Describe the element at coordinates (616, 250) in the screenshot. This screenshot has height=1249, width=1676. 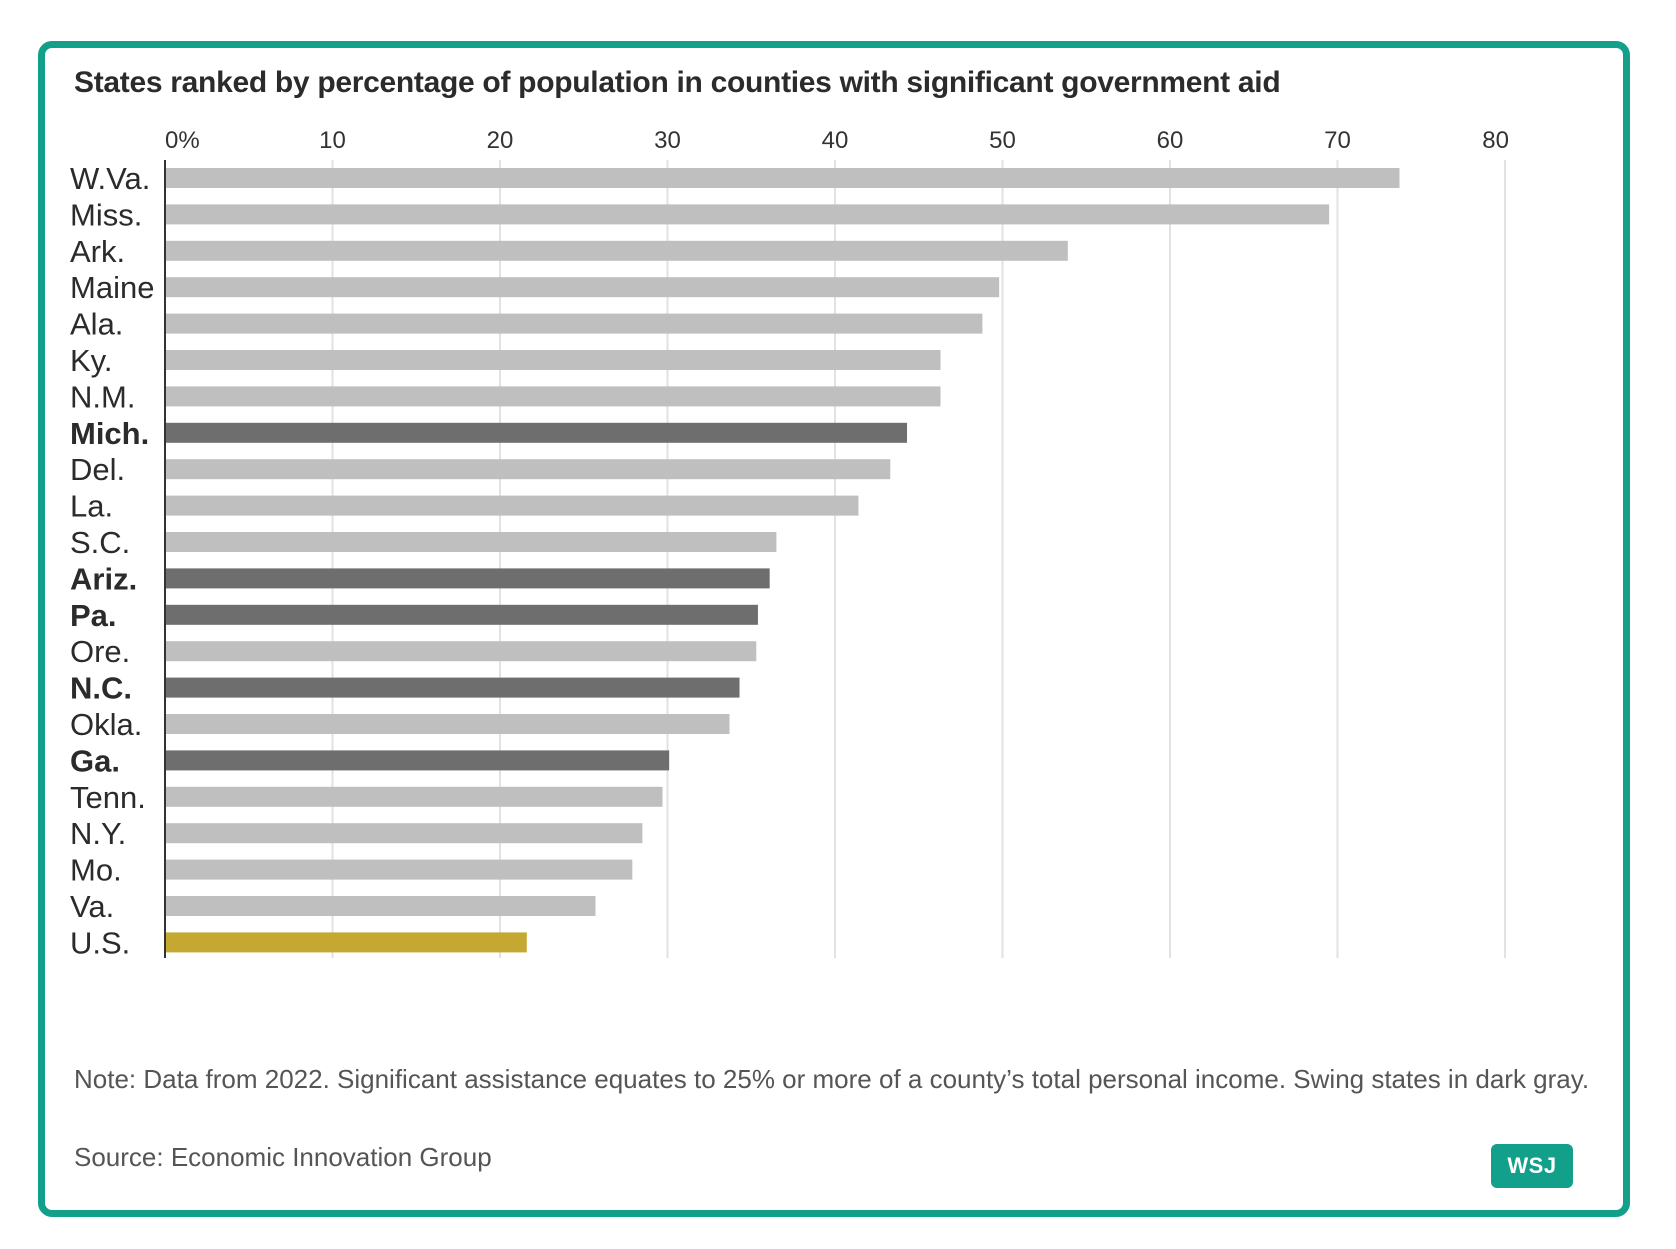
I see `bar-ark` at that location.